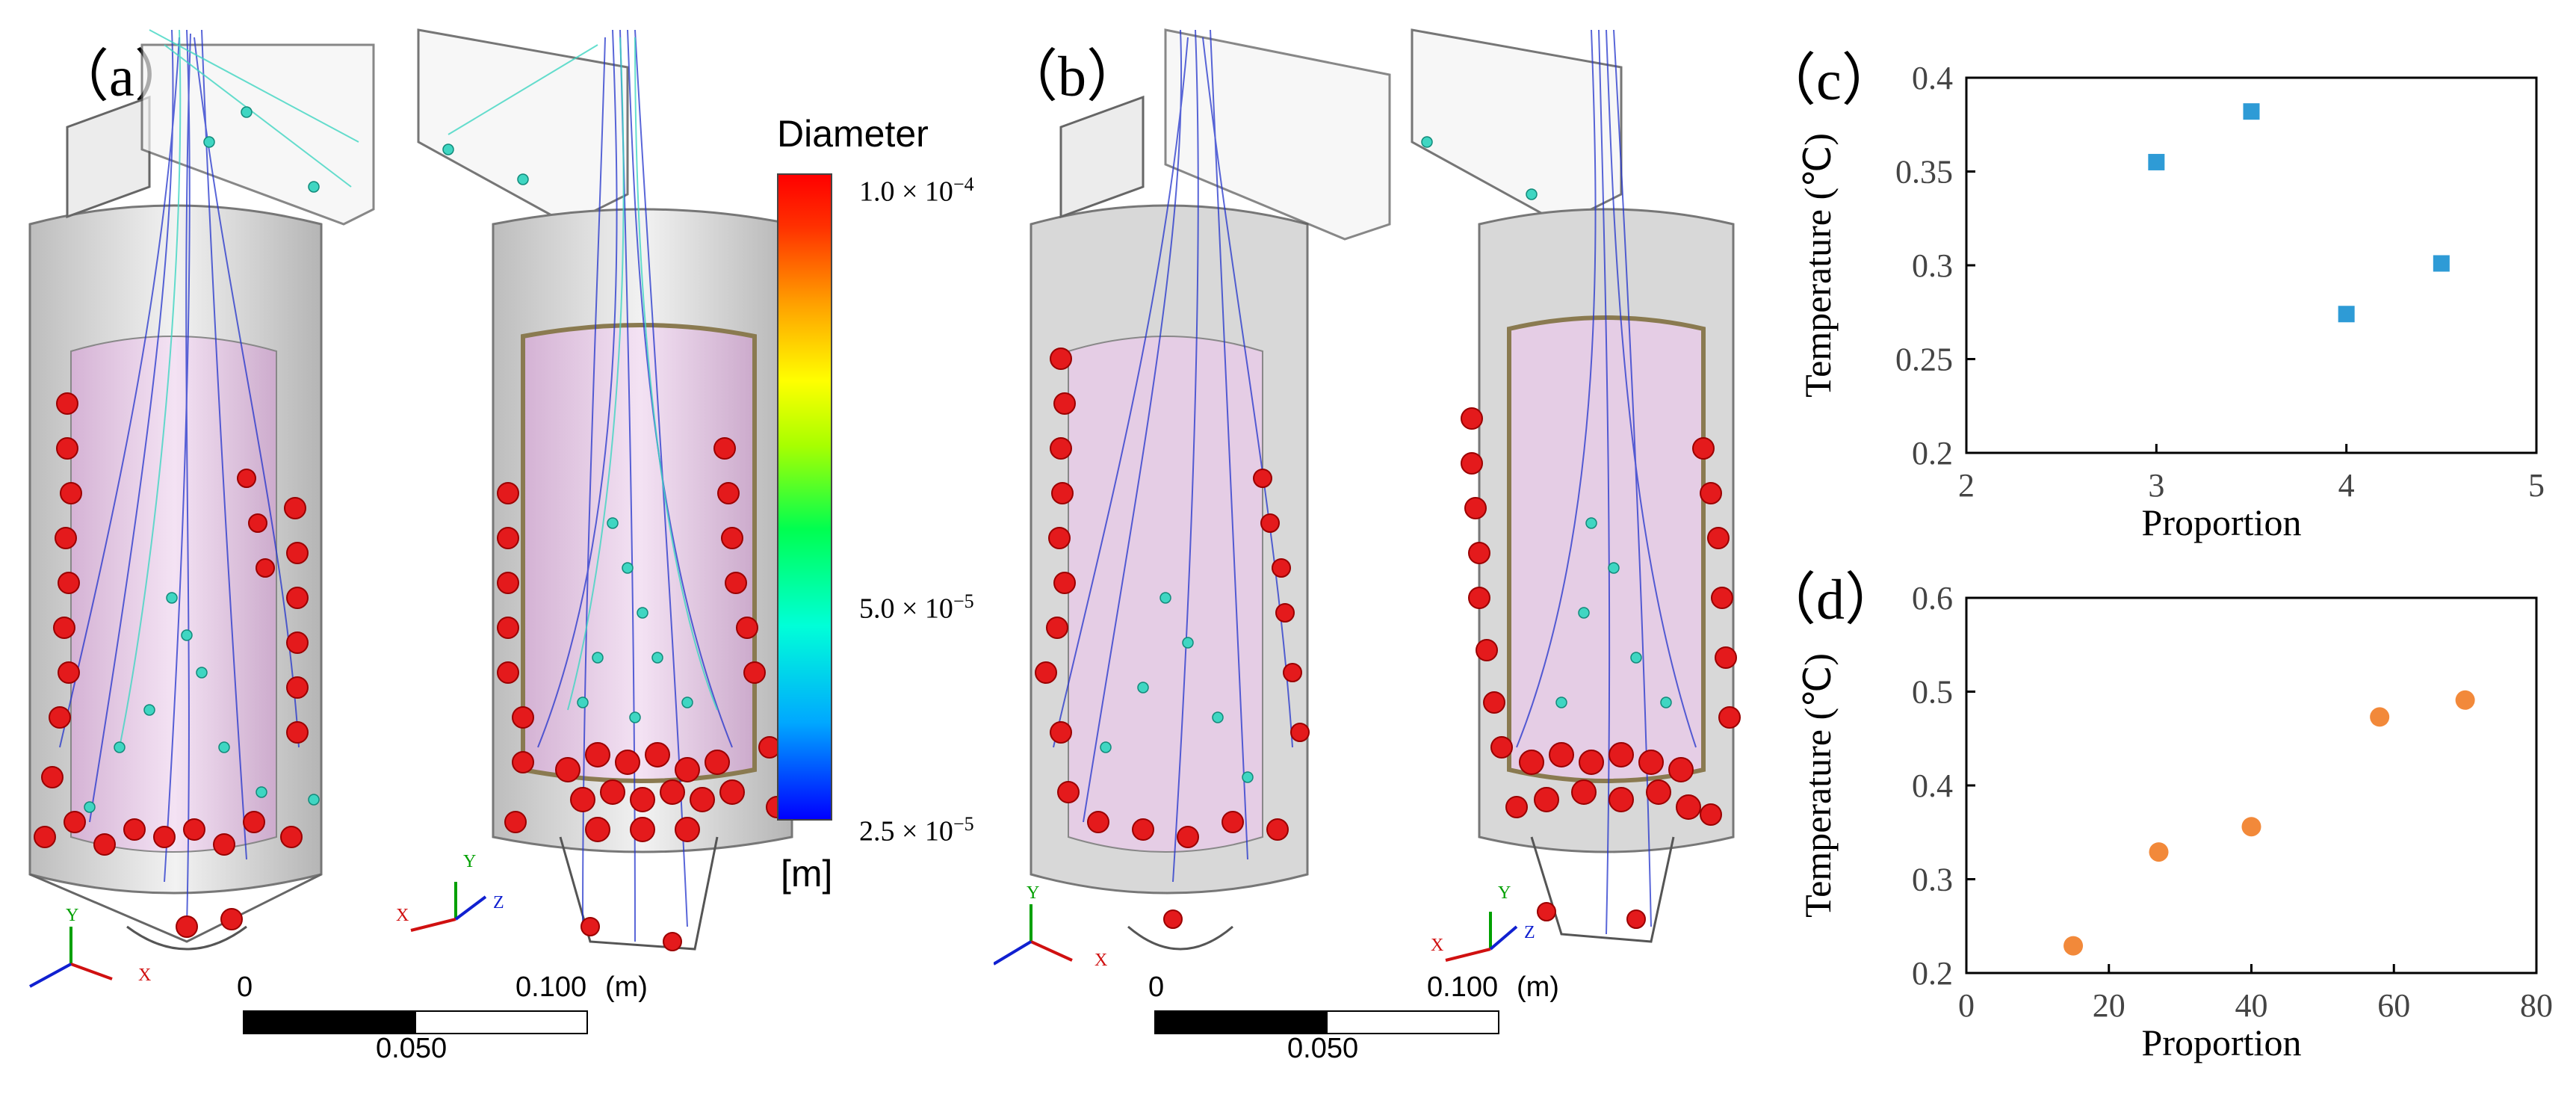 The width and height of the screenshot is (2576, 1112). What do you see at coordinates (807, 874) in the screenshot?
I see `colorbar-unit: [m]` at bounding box center [807, 874].